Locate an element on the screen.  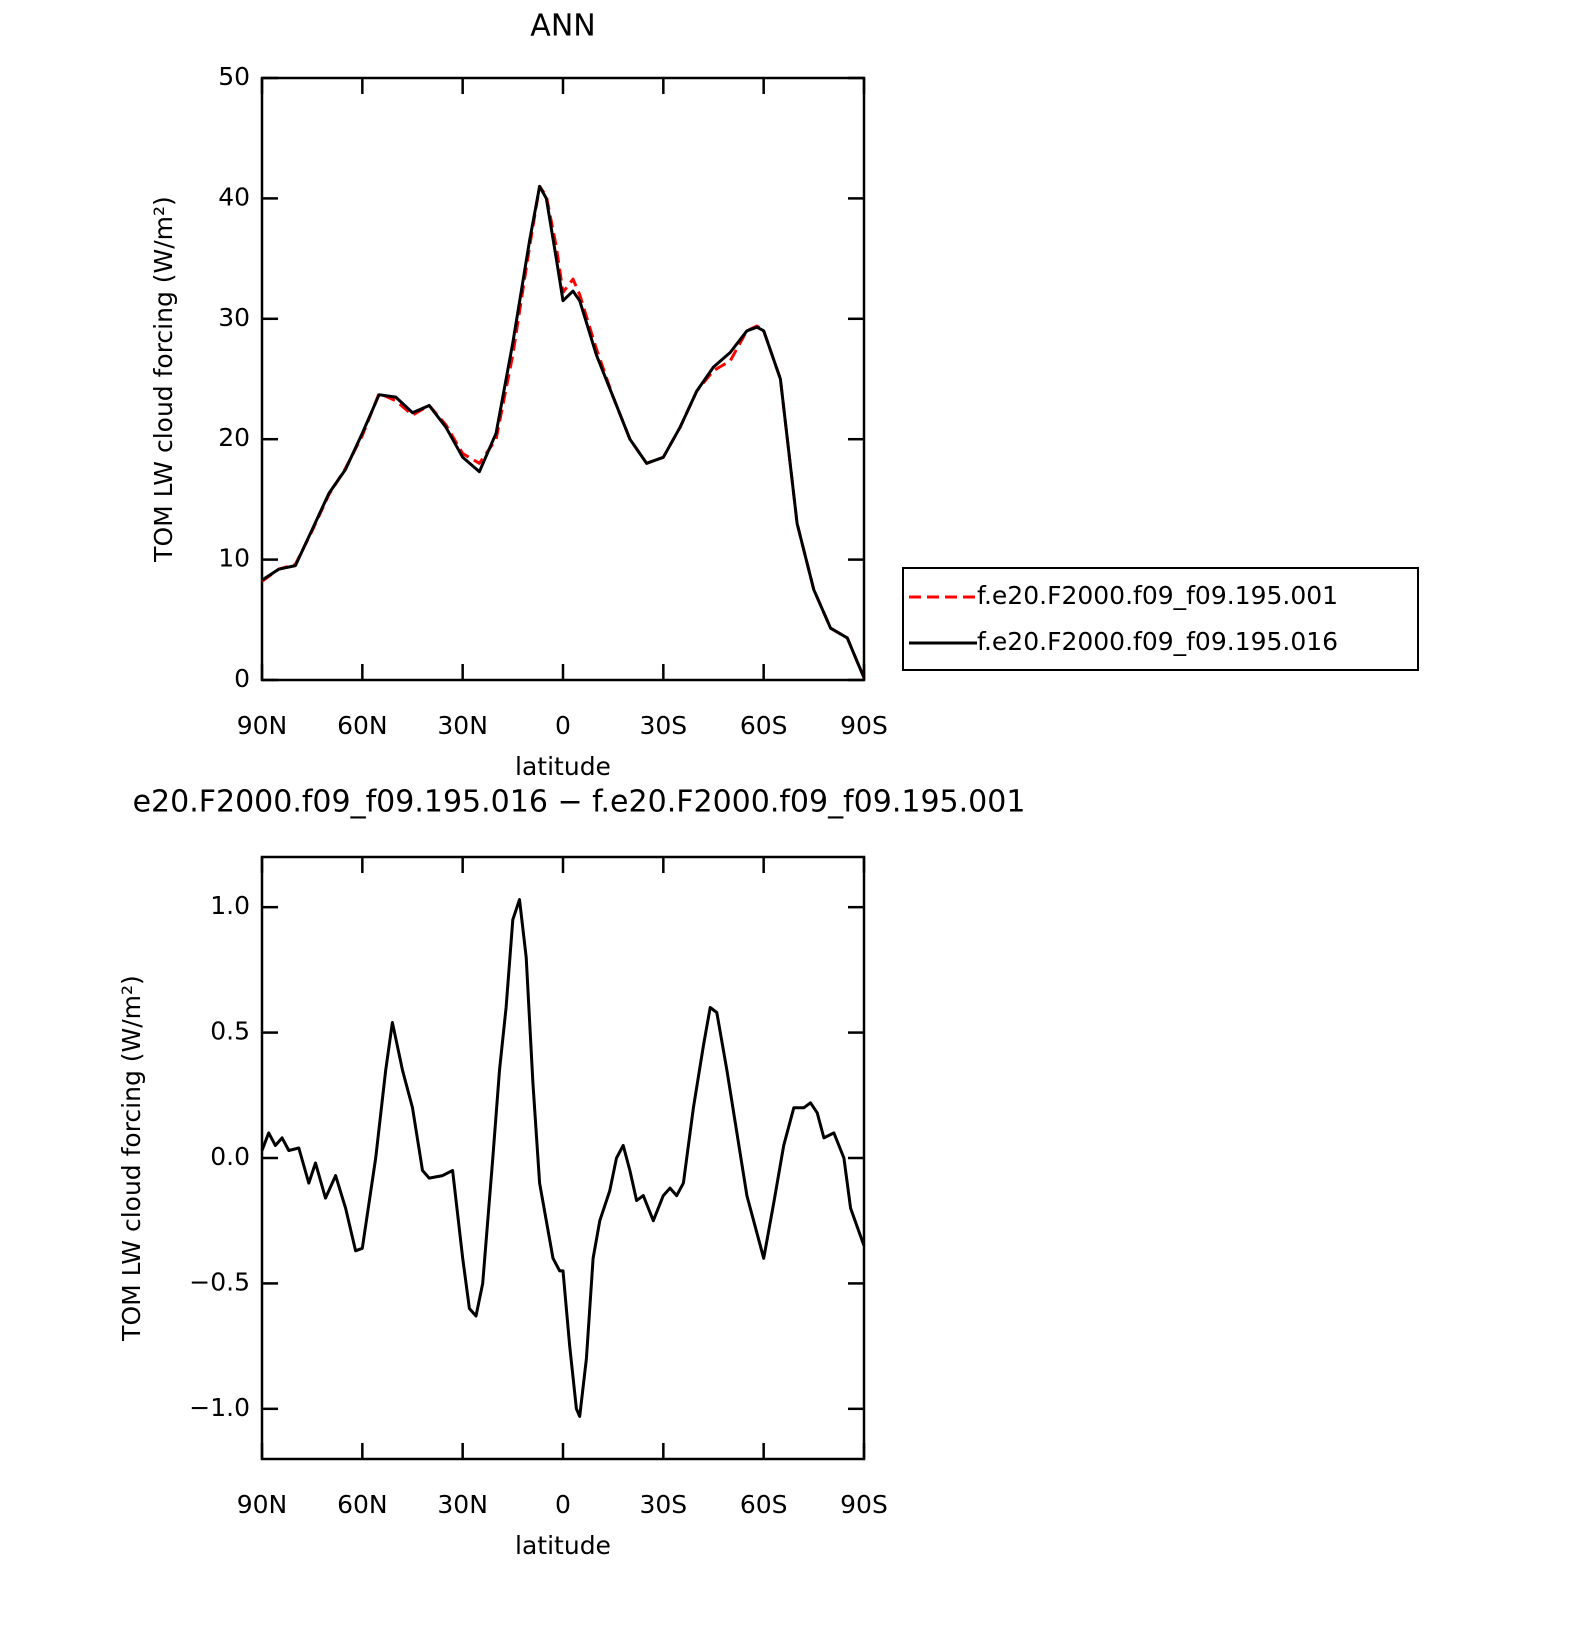
y-tick-label: 20 is located at coordinates (234, 437).